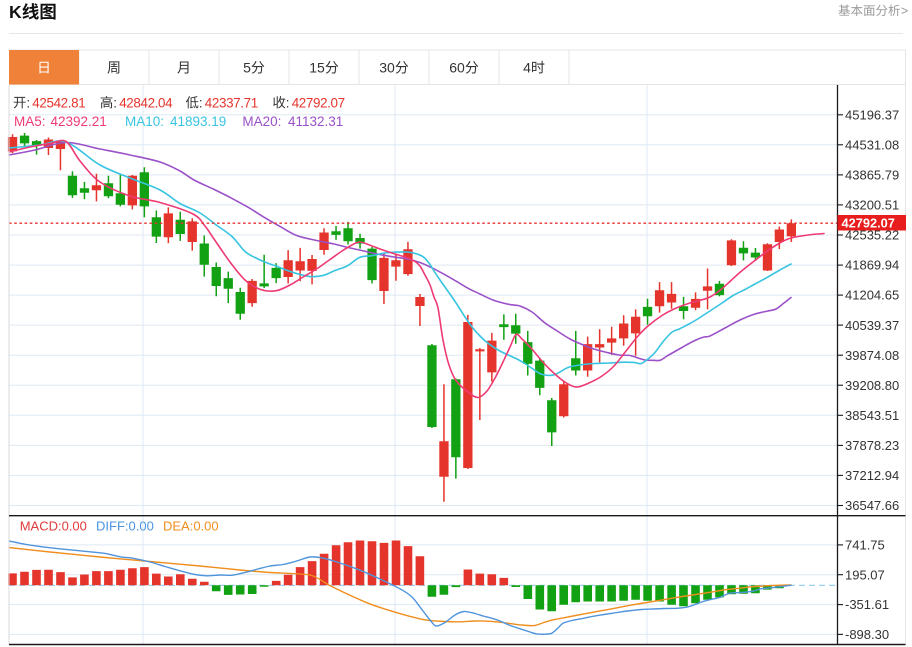 The height and width of the screenshot is (647, 912). I want to click on svg-text: 42337.71, so click(231, 102).